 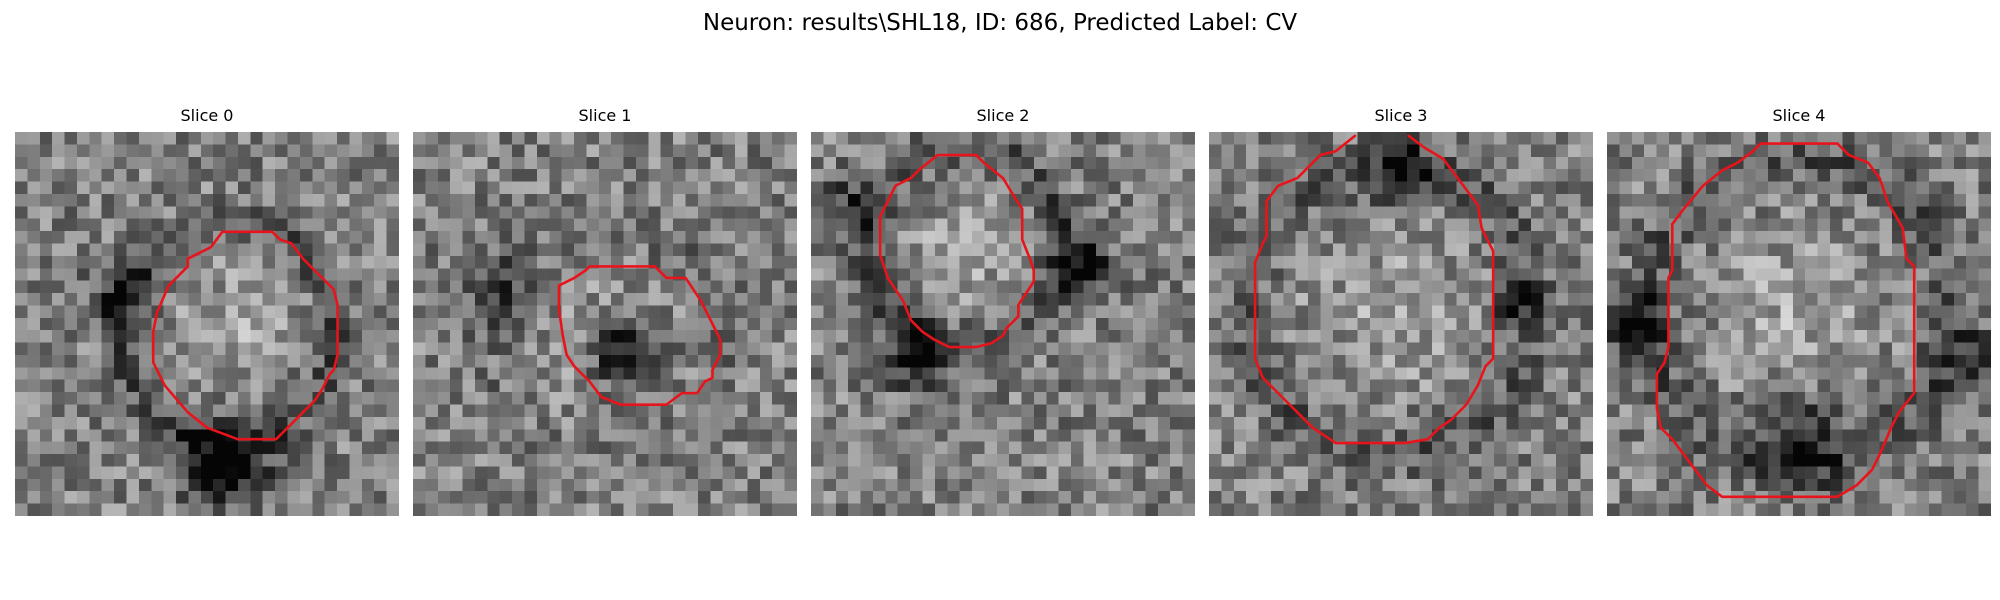 What do you see at coordinates (605, 115) in the screenshot?
I see `slice-title: Slice 1` at bounding box center [605, 115].